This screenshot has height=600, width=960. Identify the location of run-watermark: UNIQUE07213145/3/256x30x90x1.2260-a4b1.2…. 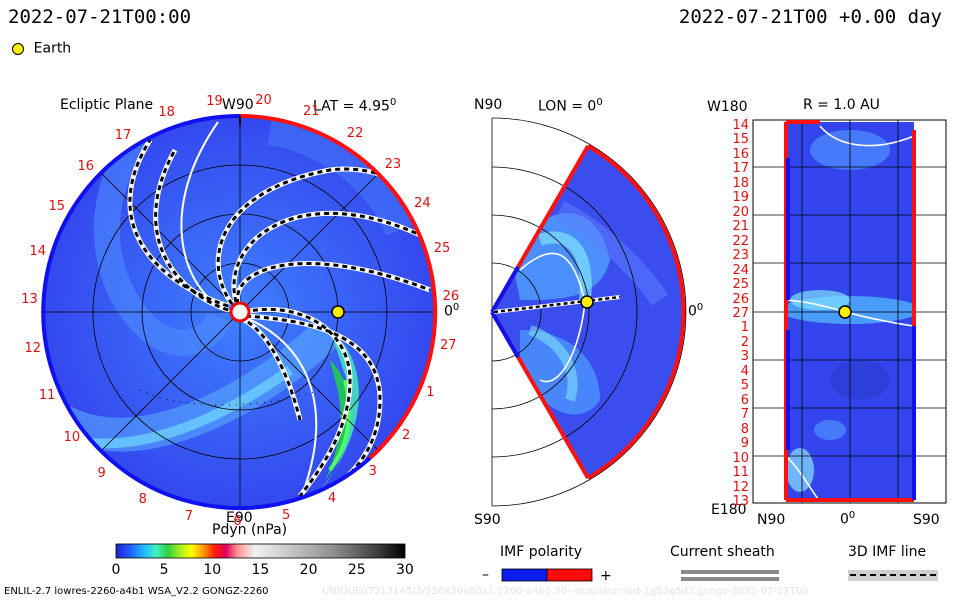
(565, 591).